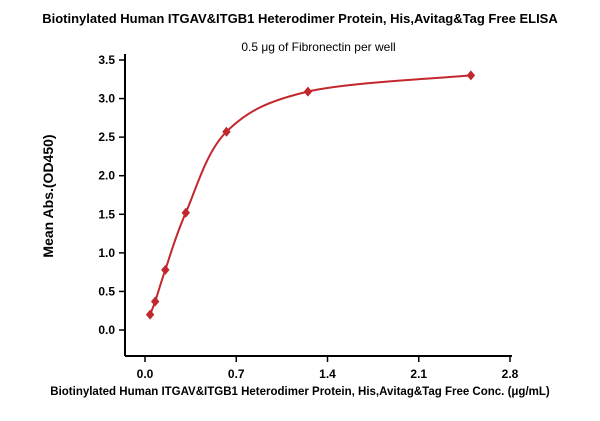 Image resolution: width=600 pixels, height=421 pixels. Describe the element at coordinates (106, 99) in the screenshot. I see `y-tick-label: 3.0` at that location.